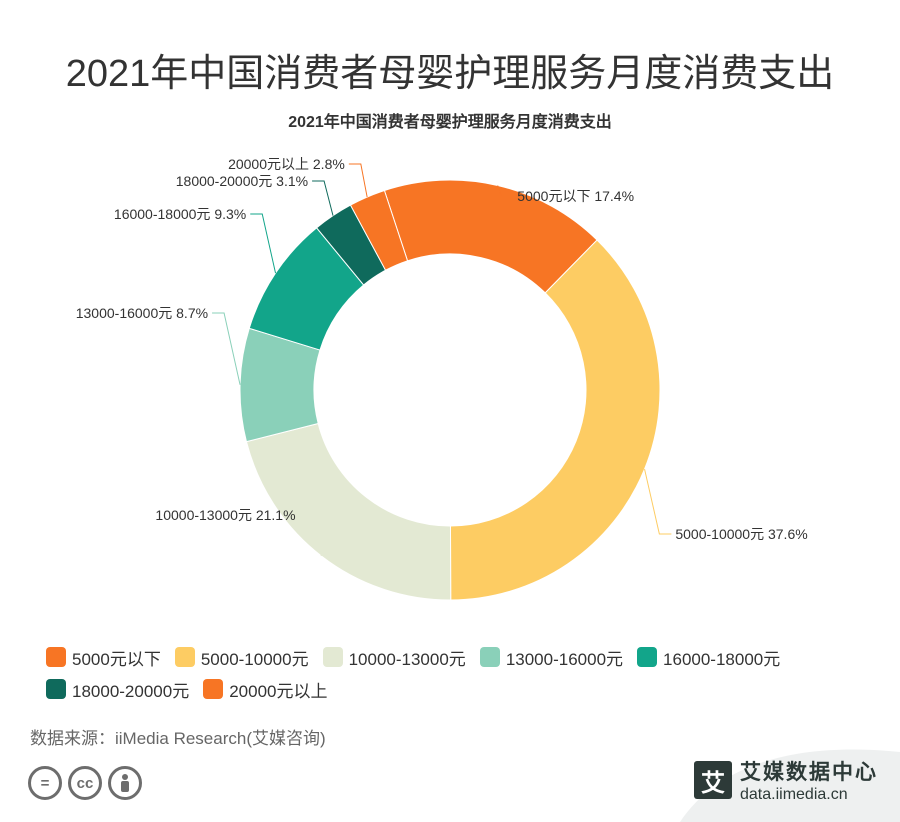 The width and height of the screenshot is (900, 822). What do you see at coordinates (794, 794) in the screenshot?
I see `brand-url: data.iimedia.cn` at bounding box center [794, 794].